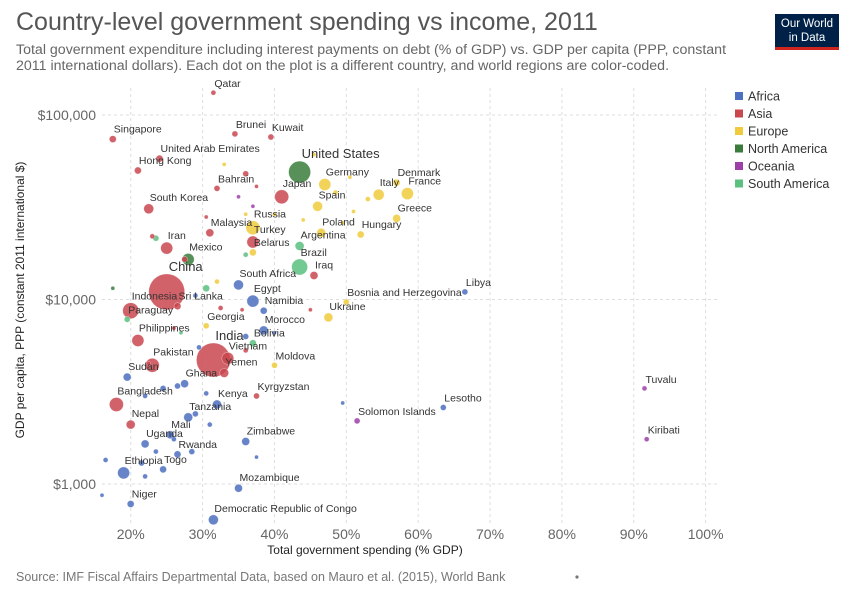  Describe the element at coordinates (245, 441) in the screenshot. I see `data-point-zimbabwe` at that location.